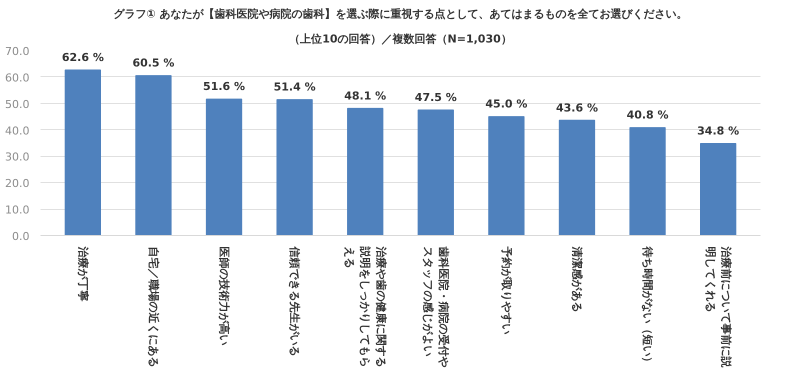 The height and width of the screenshot is (377, 810). What do you see at coordinates (400, 14) in the screenshot?
I see `chart-title: グラフ① あなたが【歯科医院や病院の歯科】を選ぶ際に重視する点として、あてはまるものを全てお選びください。` at bounding box center [400, 14].